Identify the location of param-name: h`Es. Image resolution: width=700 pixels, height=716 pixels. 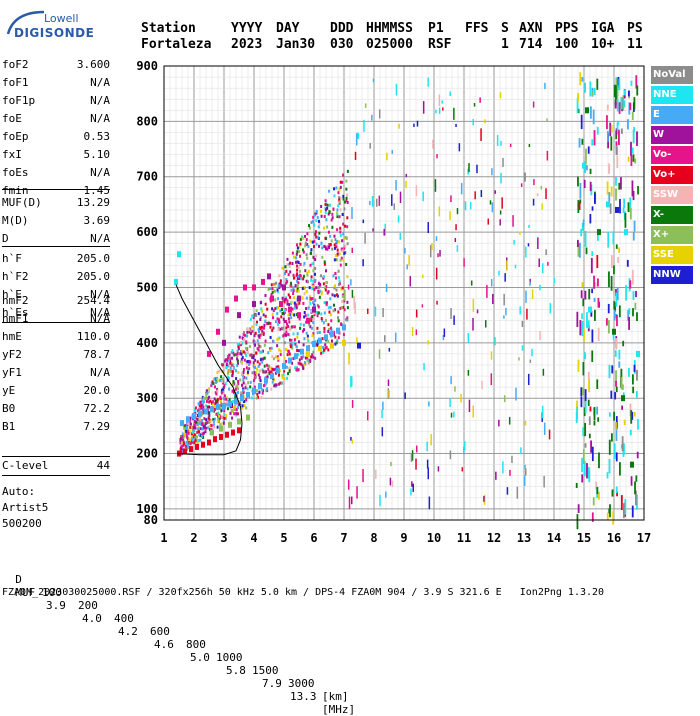
(15, 312).